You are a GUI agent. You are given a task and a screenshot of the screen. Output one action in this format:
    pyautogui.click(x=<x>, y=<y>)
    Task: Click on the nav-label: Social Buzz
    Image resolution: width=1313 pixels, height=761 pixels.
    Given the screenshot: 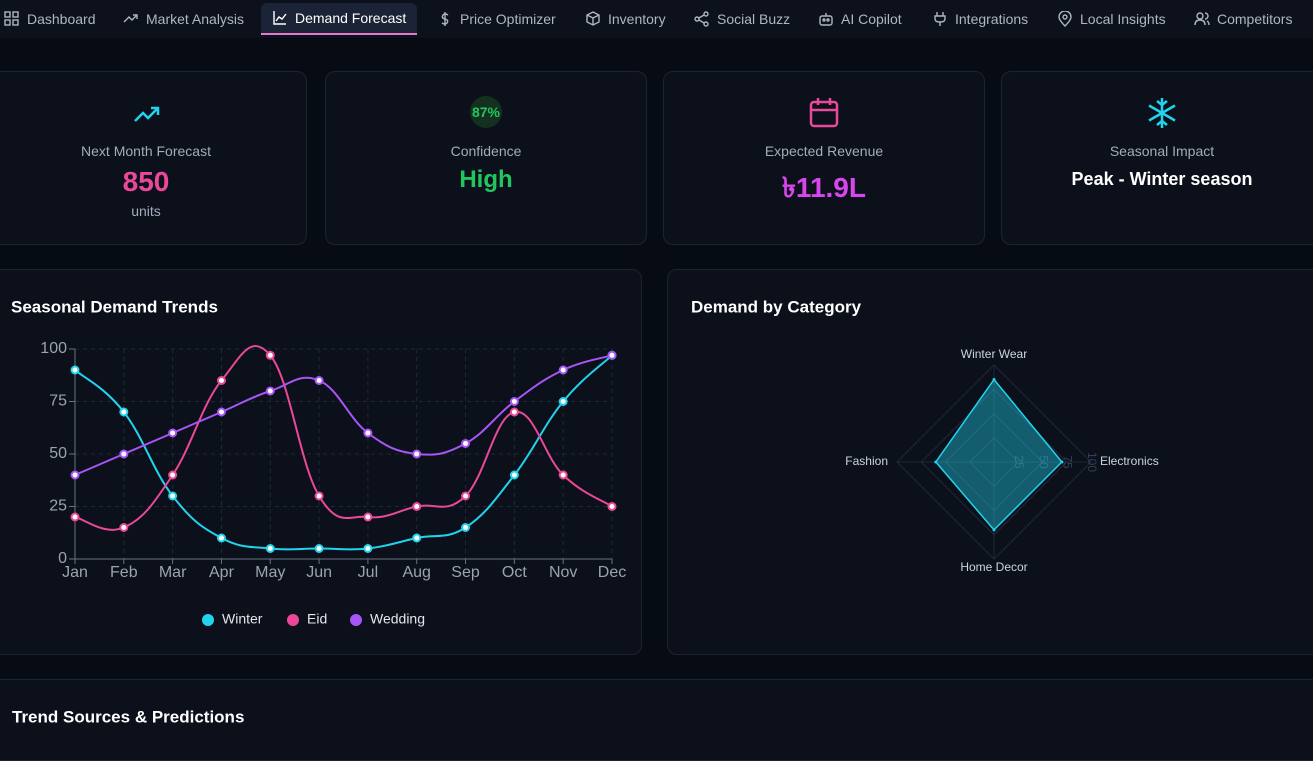 What is the action you would take?
    pyautogui.click(x=754, y=19)
    